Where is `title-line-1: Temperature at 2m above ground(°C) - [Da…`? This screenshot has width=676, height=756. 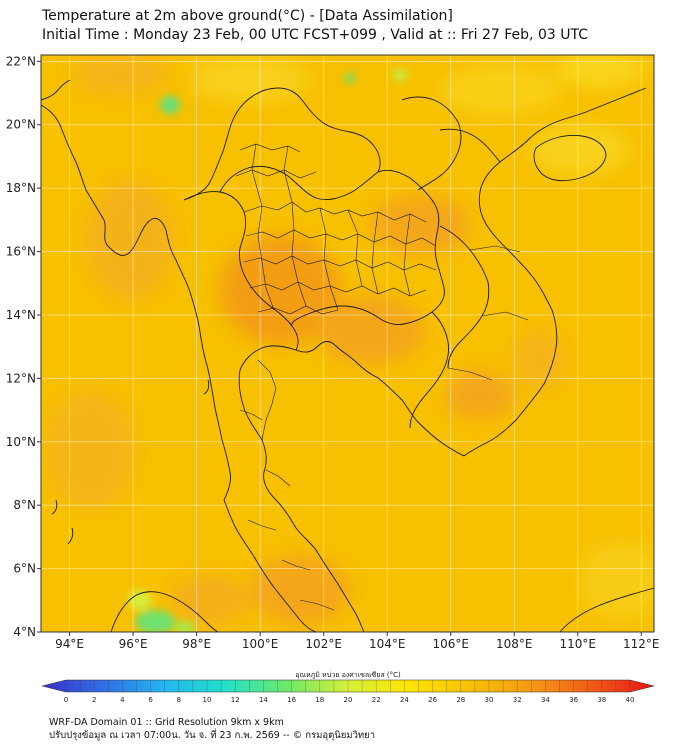
title-line-1: Temperature at 2m above ground(°C) - [Da… is located at coordinates (247, 16).